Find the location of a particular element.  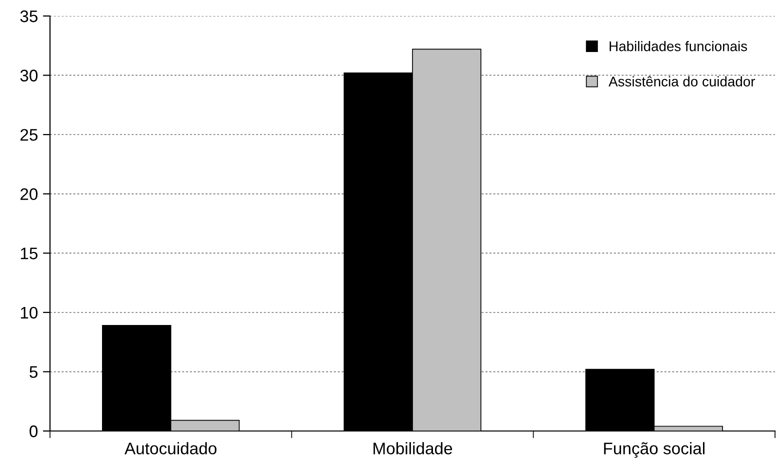

x-tick-label: Mobilidade is located at coordinates (413, 448).